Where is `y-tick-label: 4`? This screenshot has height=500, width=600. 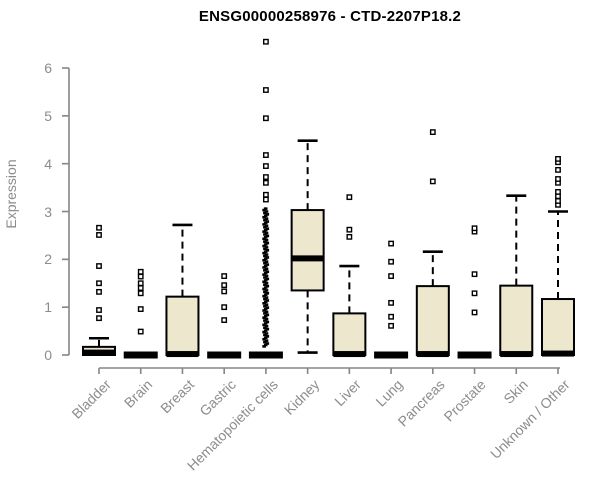
y-tick-label: 4 is located at coordinates (48, 163).